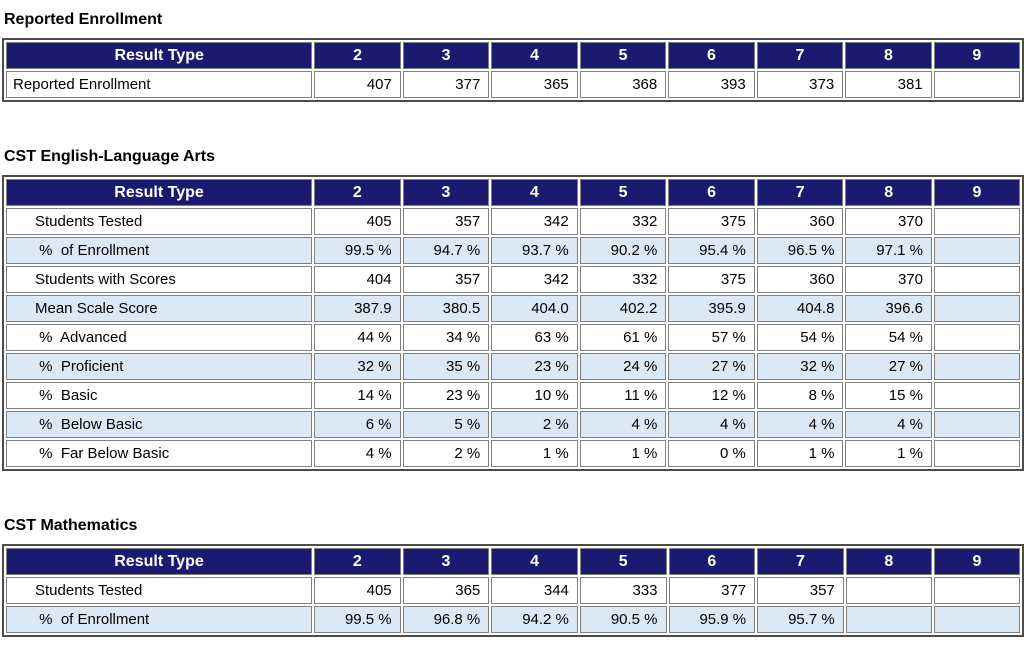 The image size is (1024, 666). I want to click on value-cell: 381, so click(888, 84).